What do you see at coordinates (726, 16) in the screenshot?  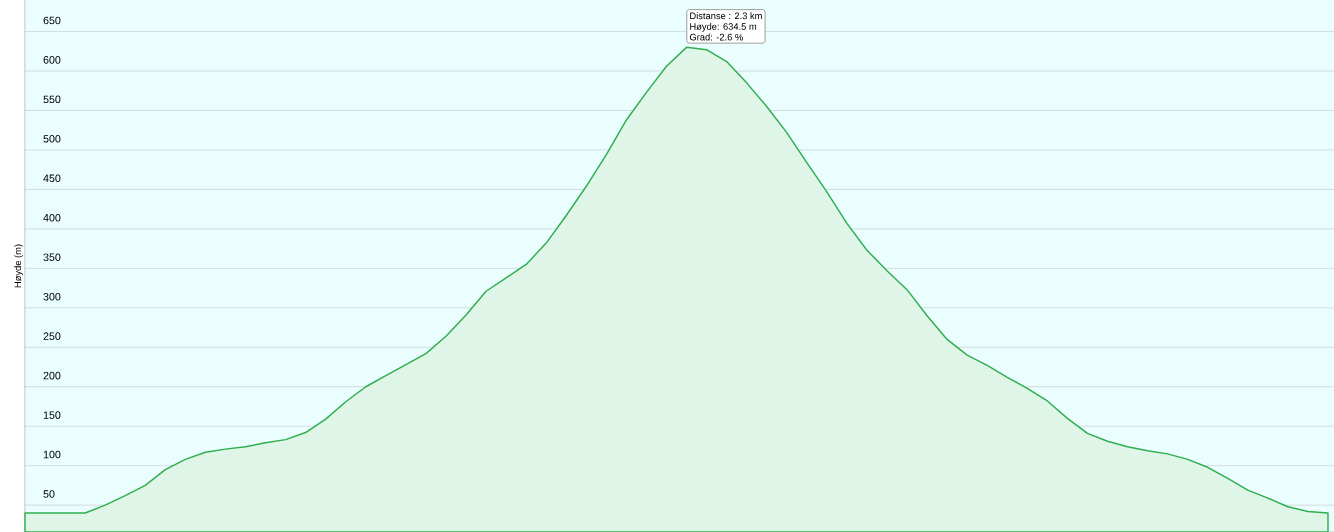 I see `annotation: Distanse : 2.3 km` at bounding box center [726, 16].